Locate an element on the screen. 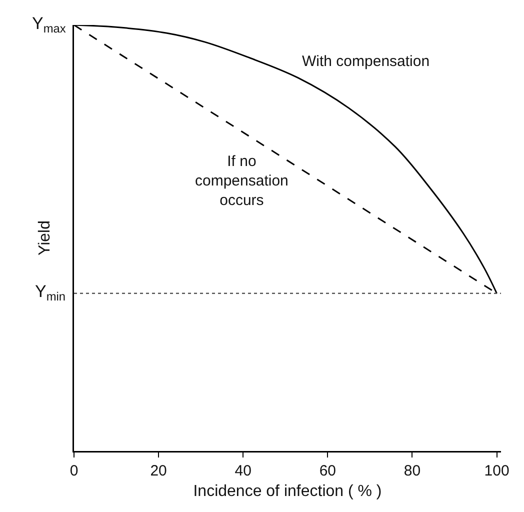  x-tick-label: 80 is located at coordinates (412, 471).